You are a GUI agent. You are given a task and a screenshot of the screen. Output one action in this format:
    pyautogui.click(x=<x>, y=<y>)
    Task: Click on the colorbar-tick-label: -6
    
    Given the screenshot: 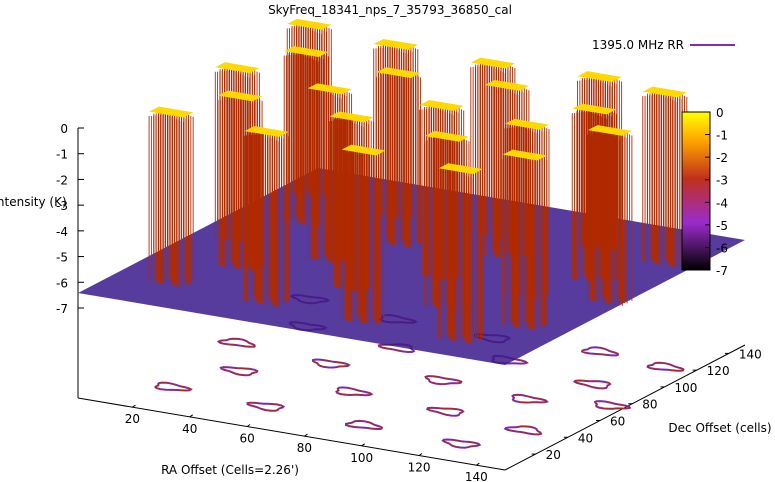 What is the action you would take?
    pyautogui.click(x=722, y=248)
    